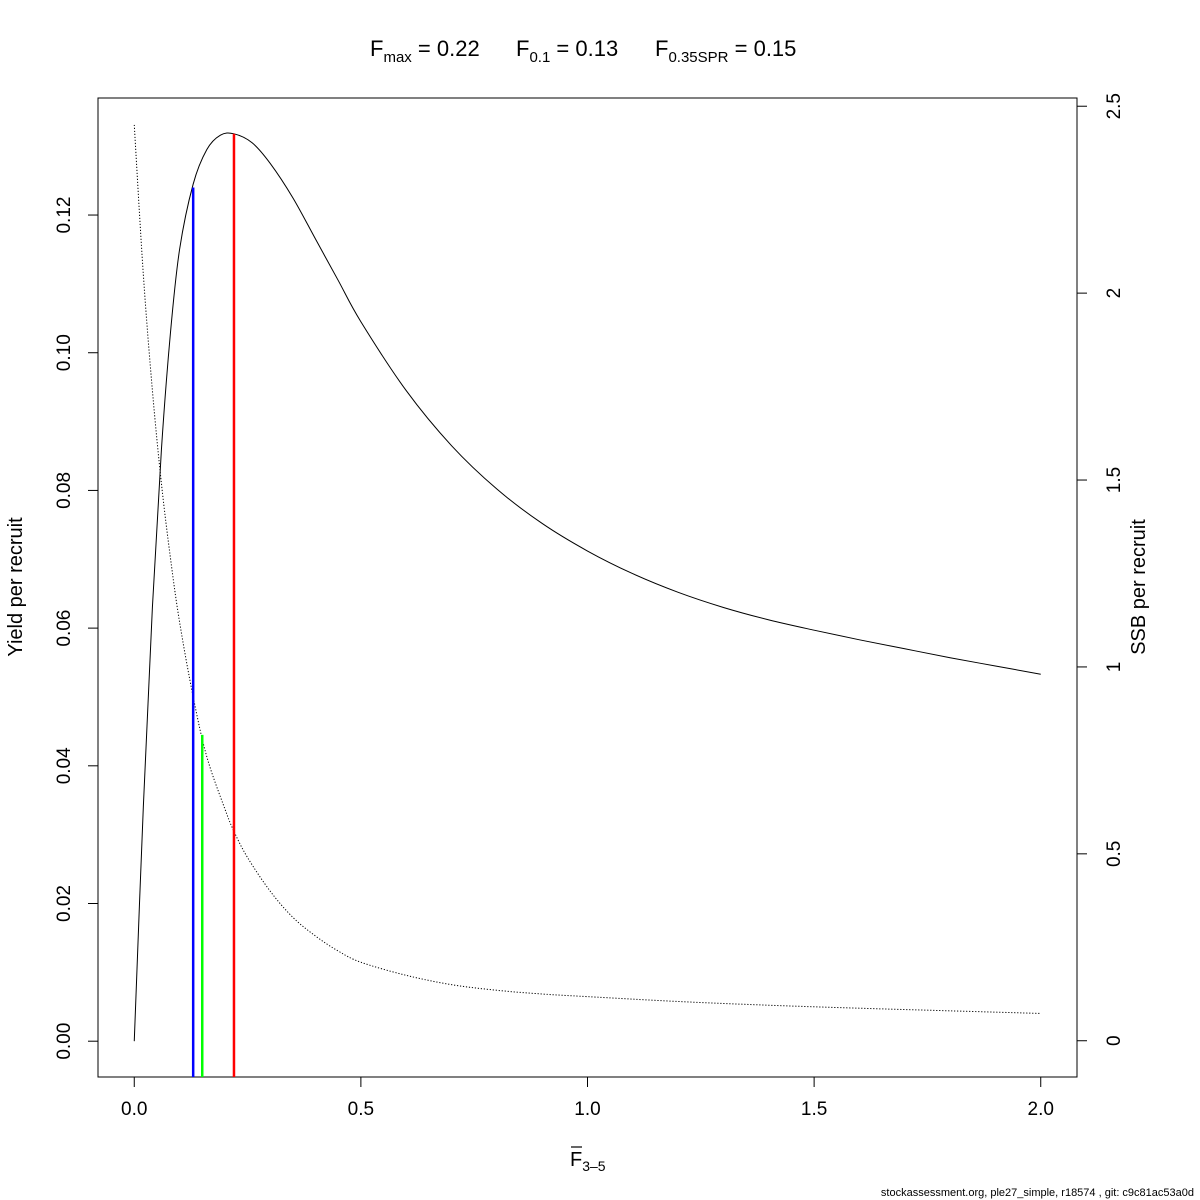  Describe the element at coordinates (567, 51) in the screenshot. I see `title-f01: F0.1 = 0.13` at that location.